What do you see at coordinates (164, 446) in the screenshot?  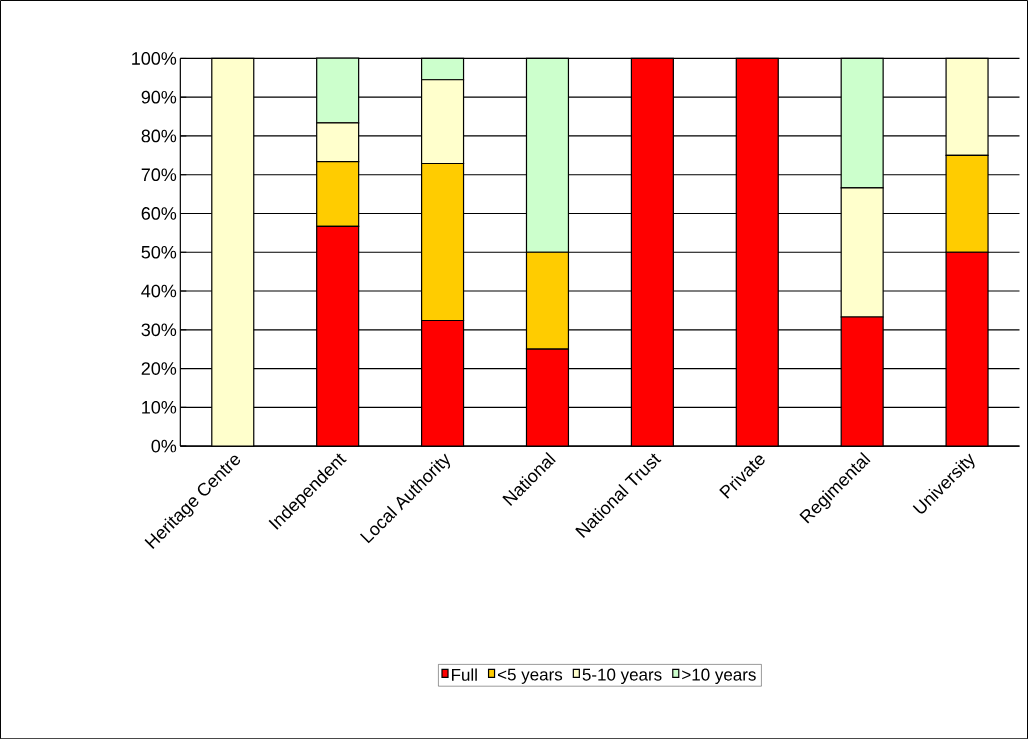 I see `y-tick-label: 0%` at bounding box center [164, 446].